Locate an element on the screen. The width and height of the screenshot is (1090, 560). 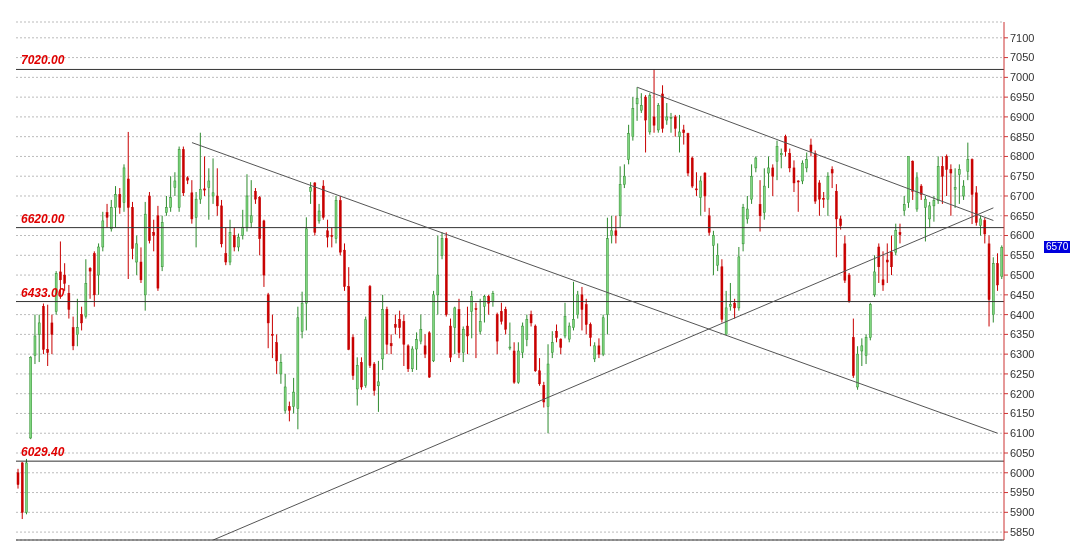
y-tick-label: 6150 is located at coordinates (1022, 413).